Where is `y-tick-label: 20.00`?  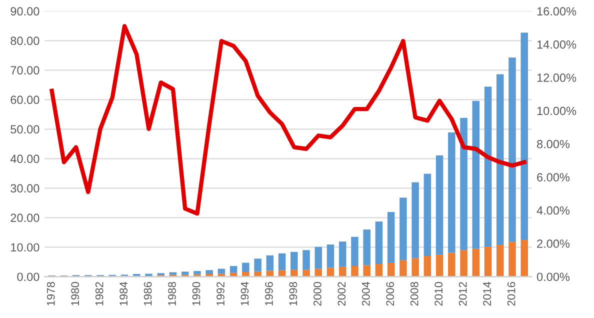
y-tick-label: 20.00 is located at coordinates (25, 218).